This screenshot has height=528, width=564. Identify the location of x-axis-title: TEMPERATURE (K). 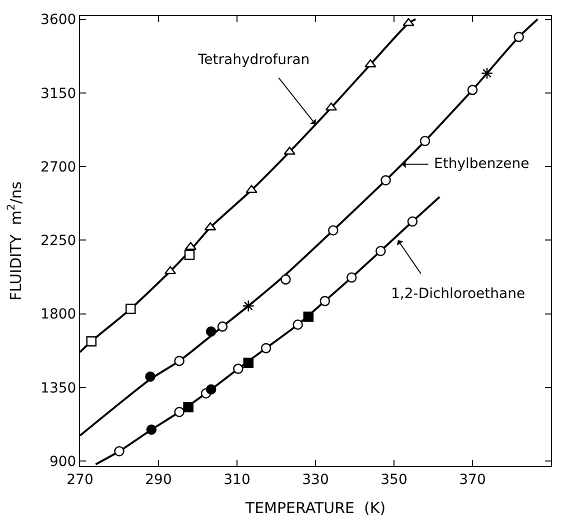
(315, 507).